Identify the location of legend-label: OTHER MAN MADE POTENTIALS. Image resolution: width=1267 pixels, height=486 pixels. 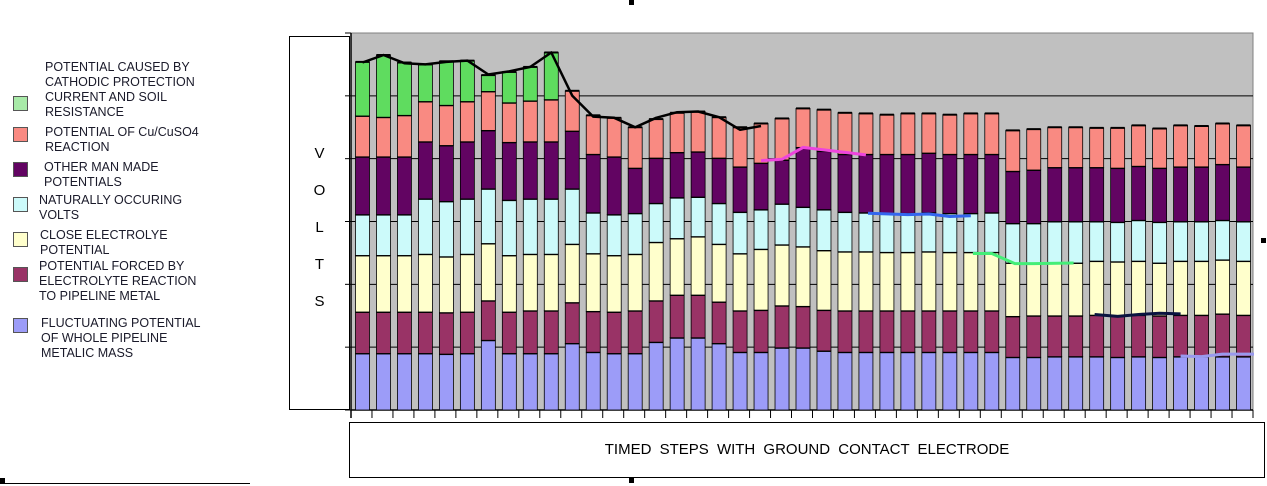
(101, 174).